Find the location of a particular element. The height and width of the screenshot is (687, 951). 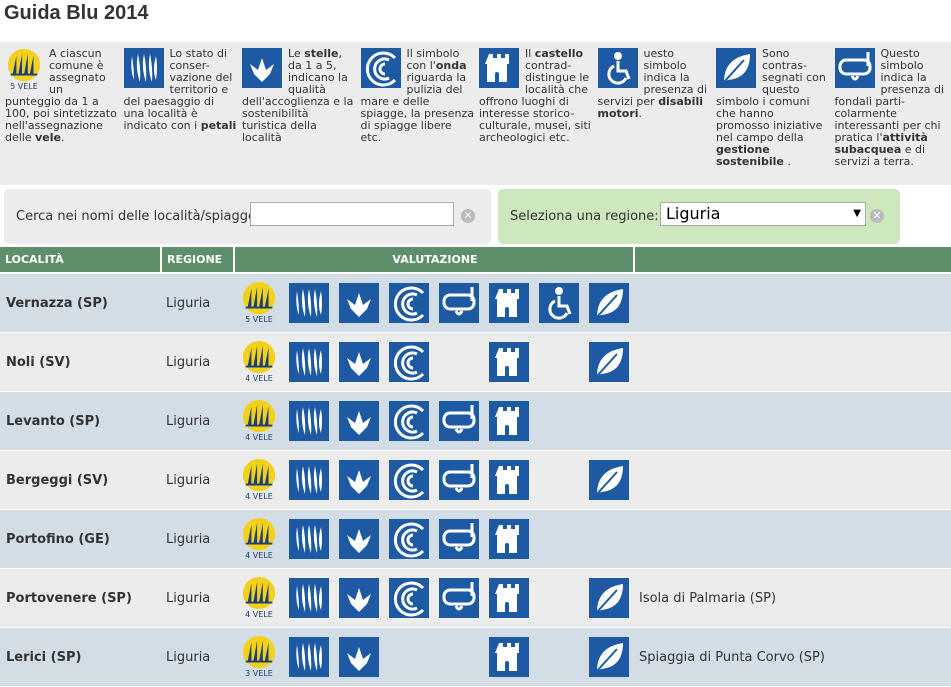

vele-label: 3 VELE is located at coordinates (259, 673).